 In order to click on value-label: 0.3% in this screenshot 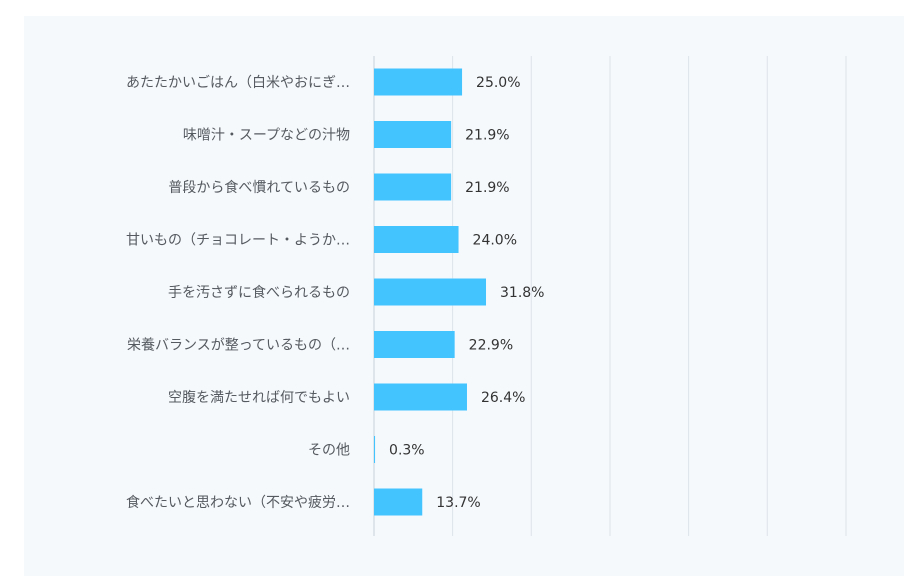, I will do `click(407, 451)`.